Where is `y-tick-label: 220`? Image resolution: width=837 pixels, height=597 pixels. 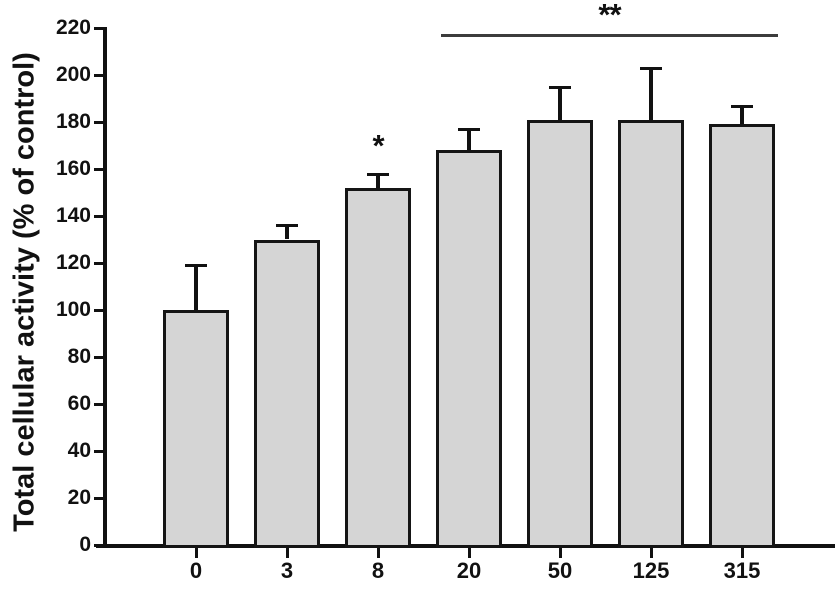
y-tick-label: 220 is located at coordinates (73, 27).